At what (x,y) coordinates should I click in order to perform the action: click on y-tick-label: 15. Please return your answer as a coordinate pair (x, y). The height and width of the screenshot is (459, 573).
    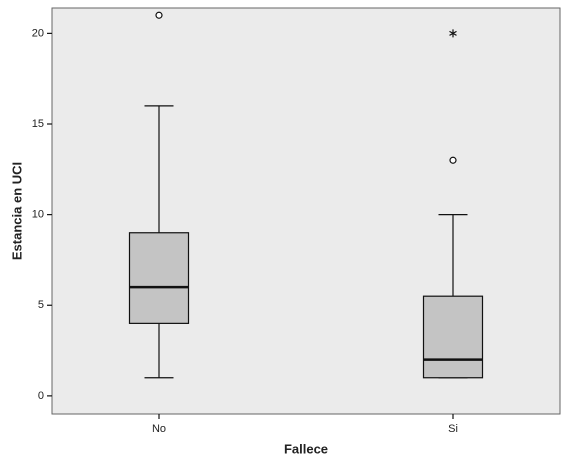
    Looking at the image, I should click on (38, 124).